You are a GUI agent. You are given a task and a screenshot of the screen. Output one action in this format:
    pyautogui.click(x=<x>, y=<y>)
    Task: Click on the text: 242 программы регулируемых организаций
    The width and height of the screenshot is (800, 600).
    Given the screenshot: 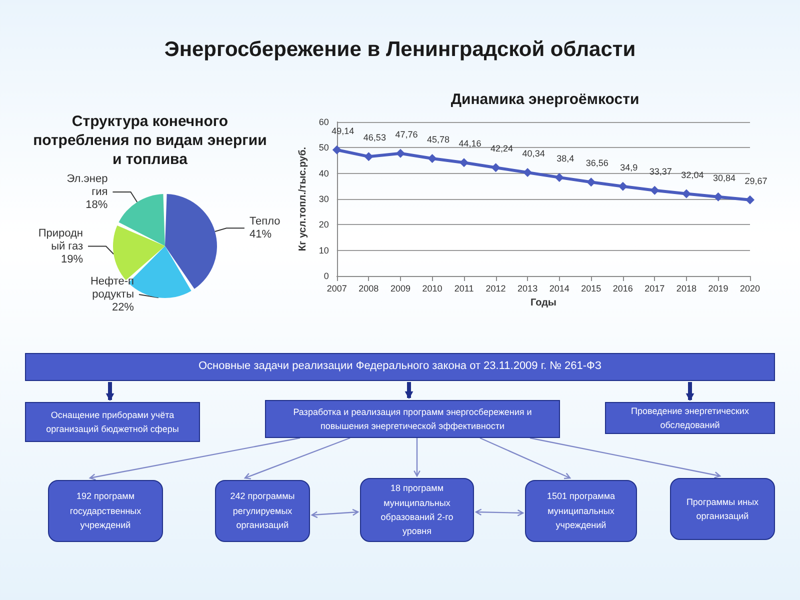 What is the action you would take?
    pyautogui.click(x=262, y=511)
    